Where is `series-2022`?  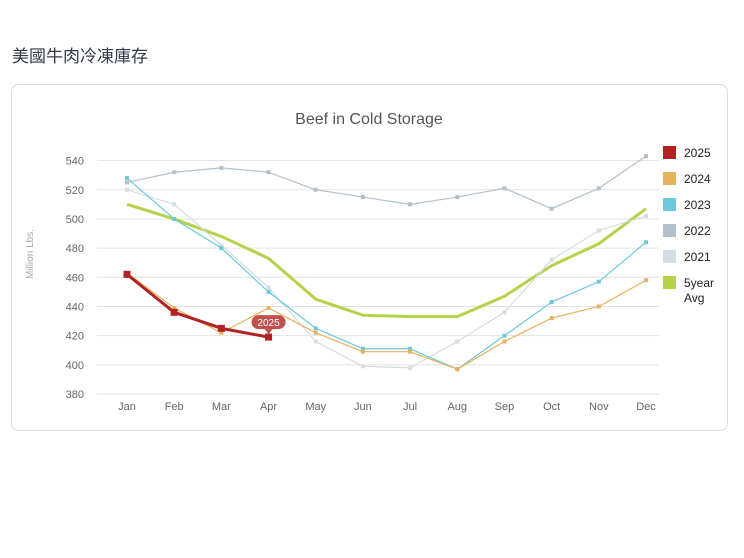
series-2022 is located at coordinates (386, 182).